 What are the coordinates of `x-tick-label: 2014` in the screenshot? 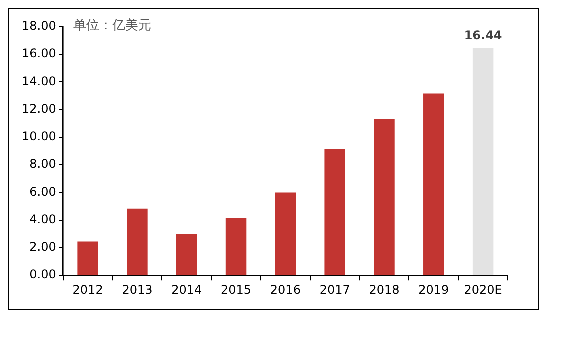 It's located at (187, 289).